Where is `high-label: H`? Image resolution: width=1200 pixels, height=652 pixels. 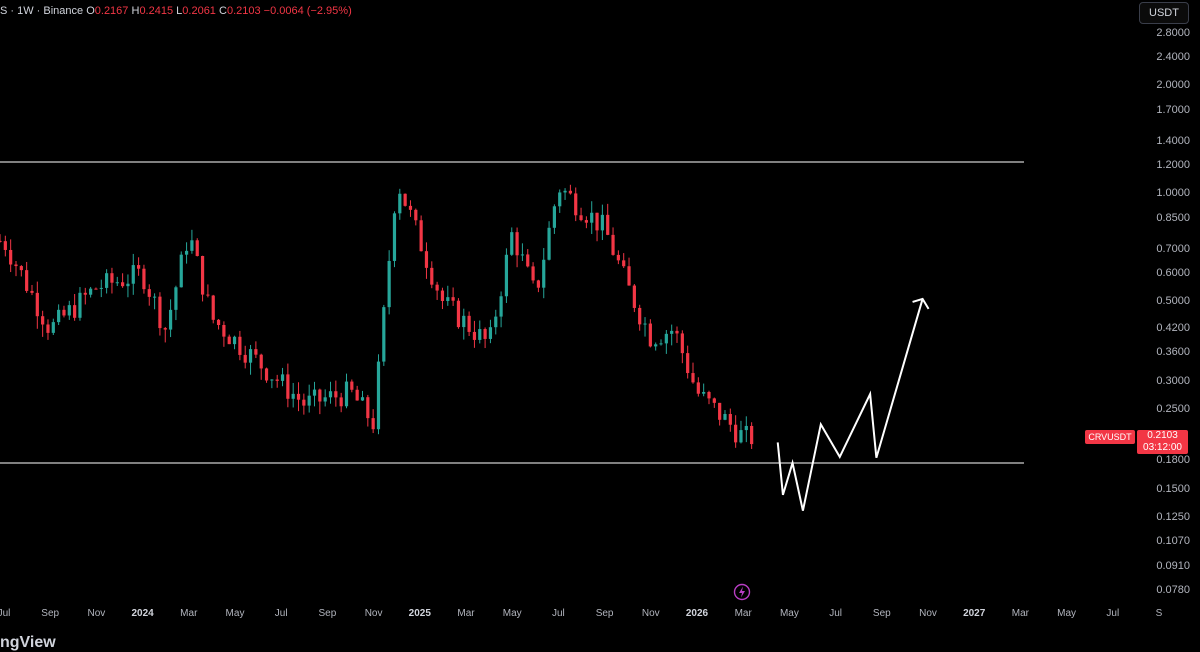 high-label: H is located at coordinates (135, 11).